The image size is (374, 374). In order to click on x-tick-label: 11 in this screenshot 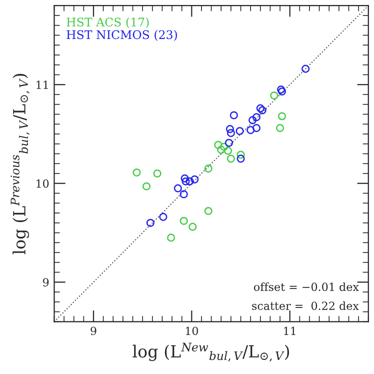, I will do `click(290, 330)`.